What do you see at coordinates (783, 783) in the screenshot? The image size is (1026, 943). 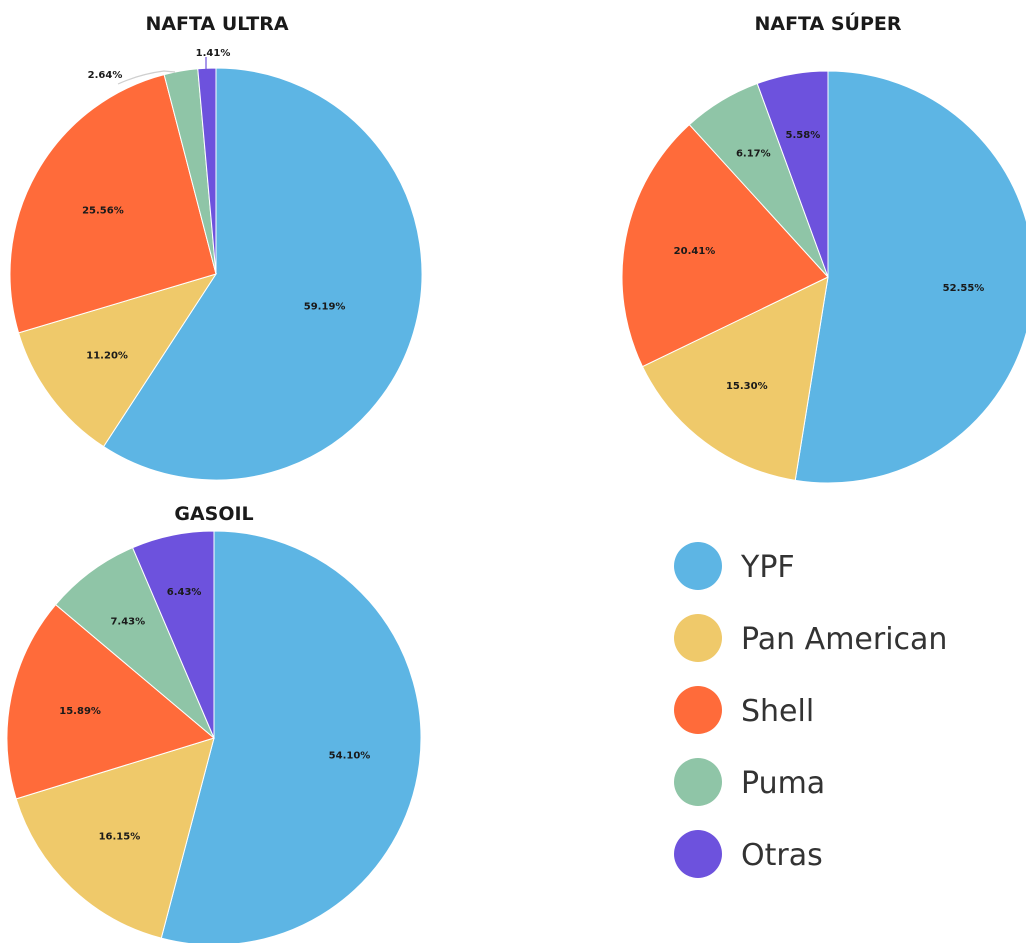 I see `legend-label-puma: Puma` at bounding box center [783, 783].